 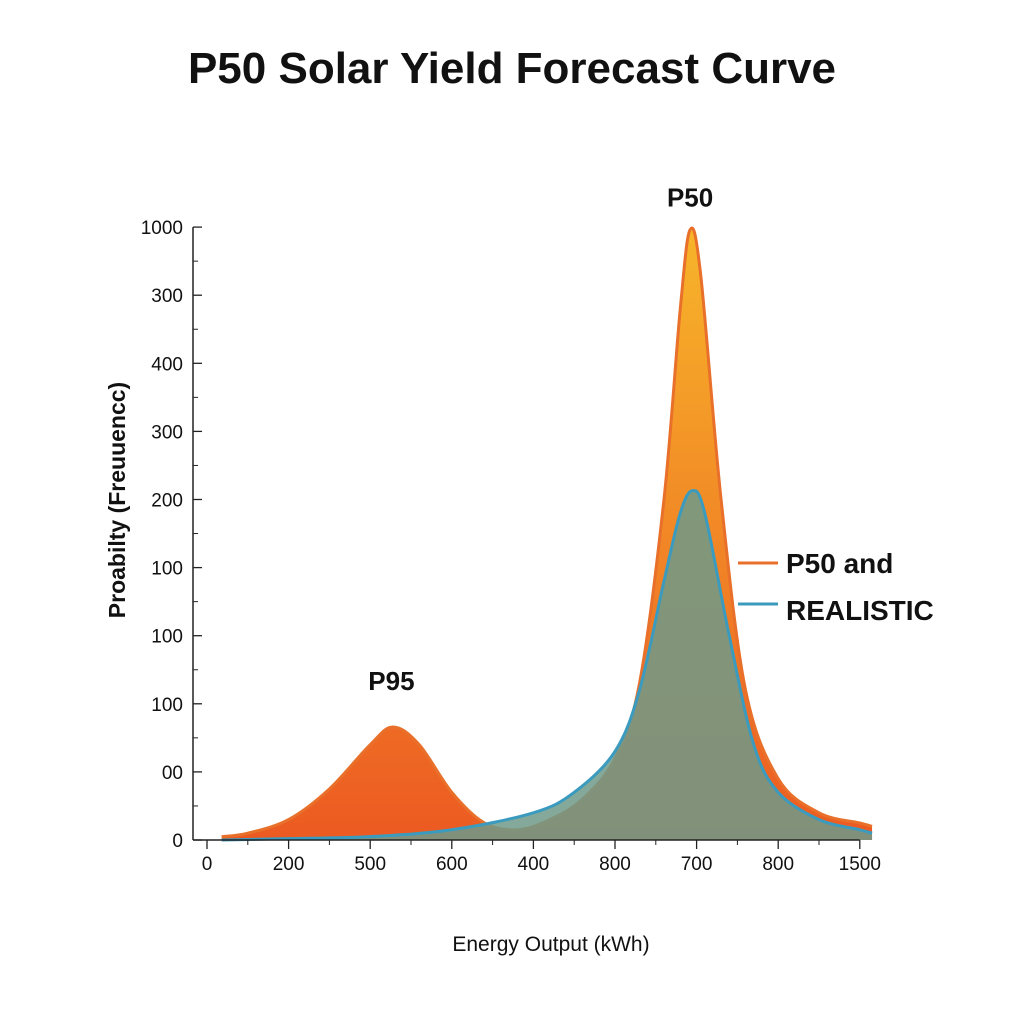 What do you see at coordinates (836, 587) in the screenshot?
I see `legend: P50 and REALISTIC` at bounding box center [836, 587].